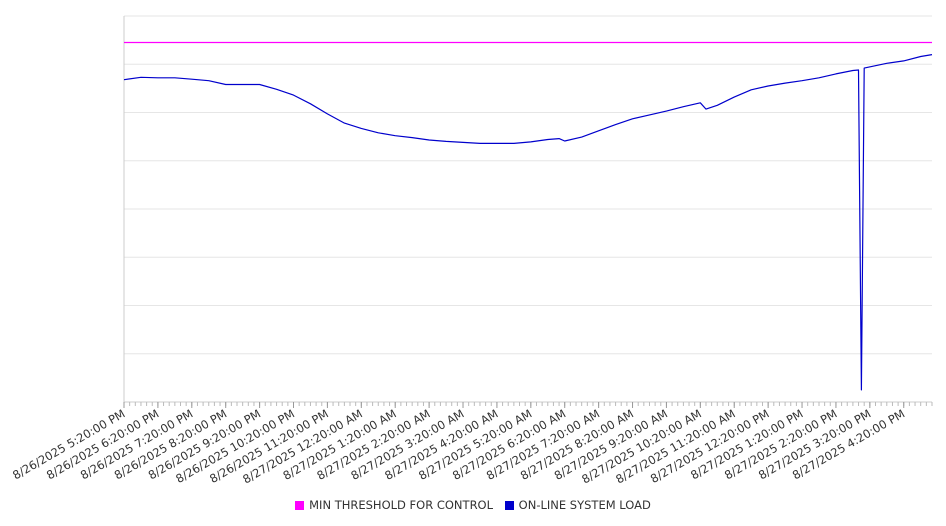 This screenshot has height=526, width=946. What do you see at coordinates (401, 505) in the screenshot?
I see `legend-label-threshold: MIN THRESHOLD FOR CONTROL` at bounding box center [401, 505].